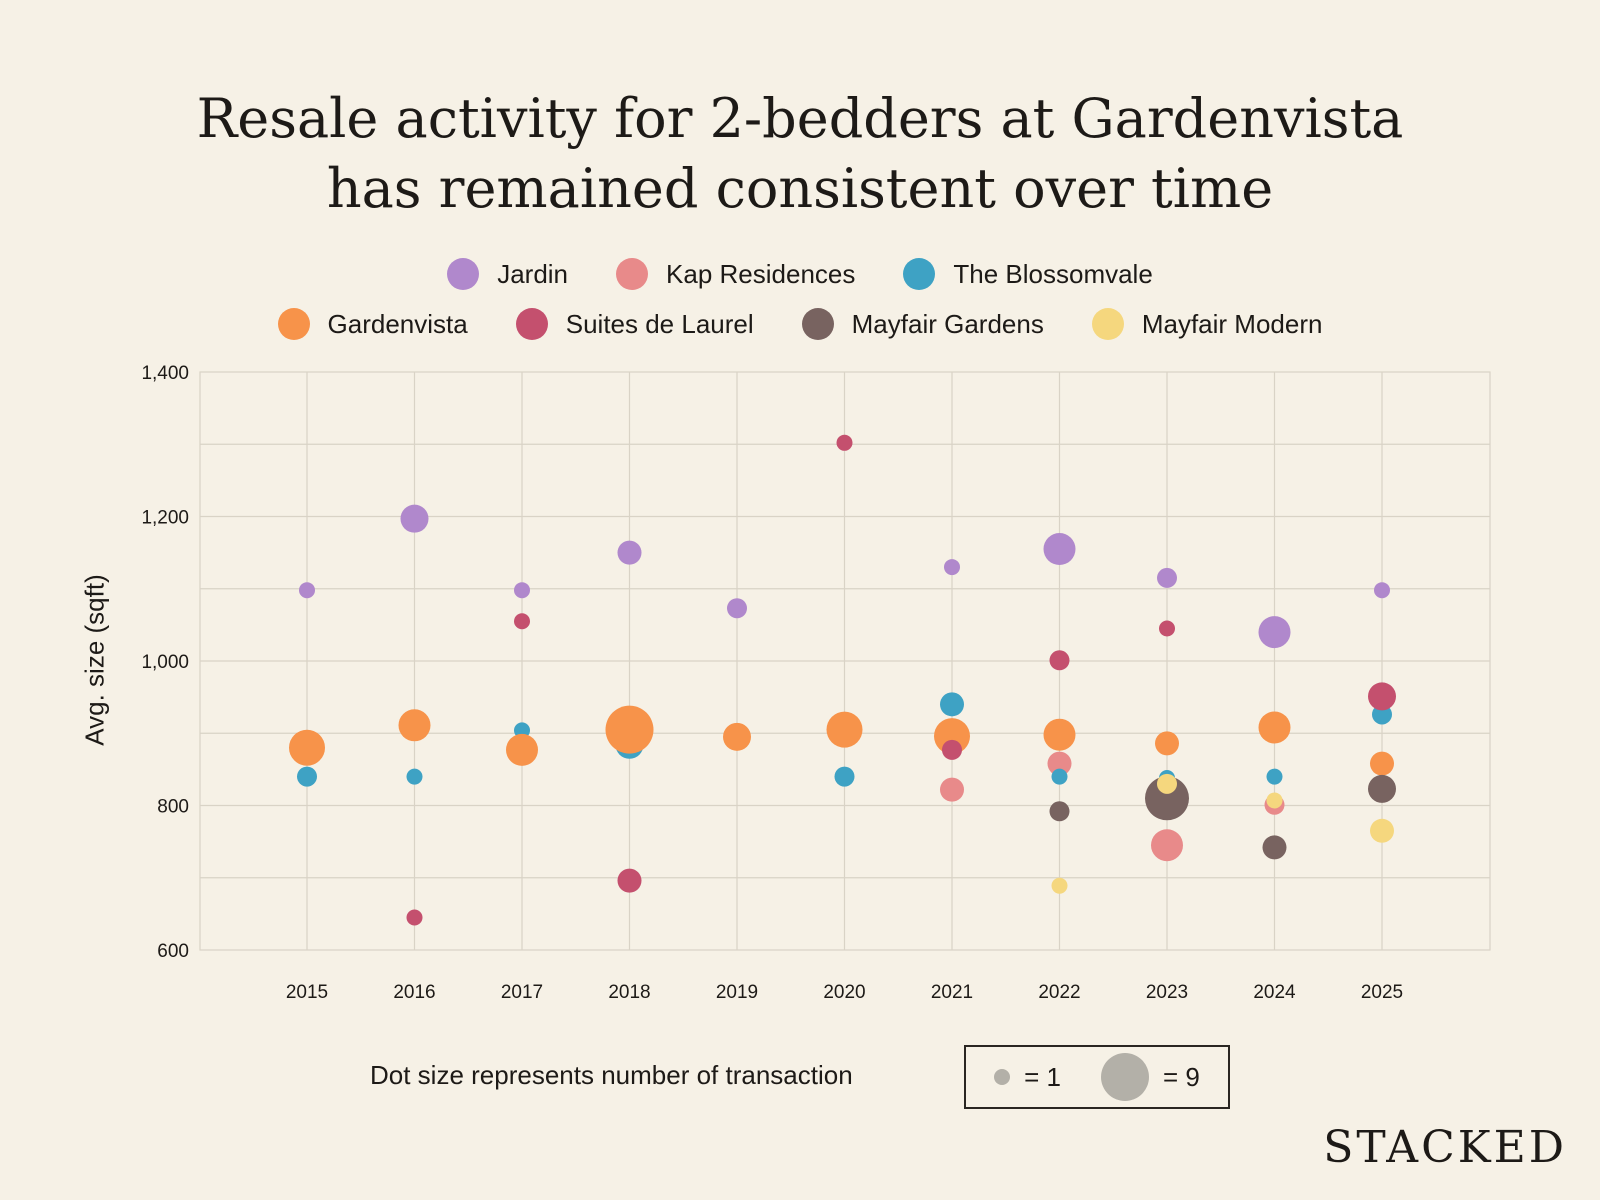 This screenshot has width=1600, height=1200. What do you see at coordinates (1059, 763) in the screenshot?
I see `point-kap-residences-2022` at bounding box center [1059, 763].